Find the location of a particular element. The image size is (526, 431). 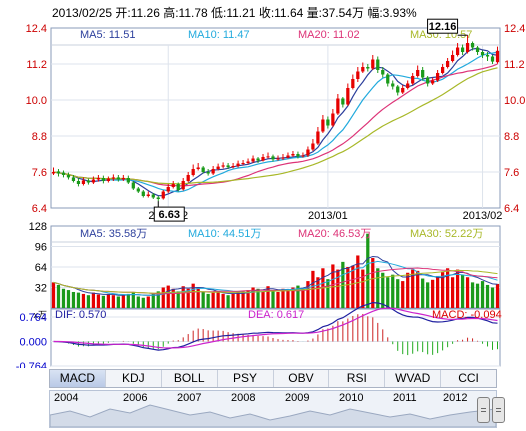

navigator-left-handle is located at coordinates (483, 410).